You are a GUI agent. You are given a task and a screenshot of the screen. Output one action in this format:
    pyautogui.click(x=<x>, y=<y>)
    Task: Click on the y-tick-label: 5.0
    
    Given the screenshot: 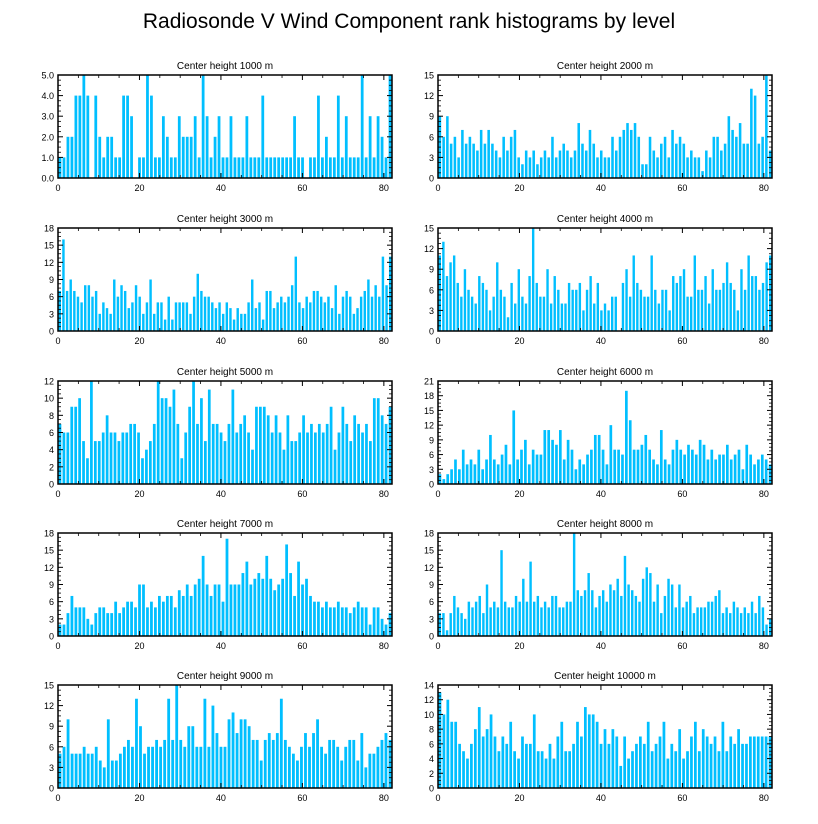 What is the action you would take?
    pyautogui.click(x=47, y=76)
    